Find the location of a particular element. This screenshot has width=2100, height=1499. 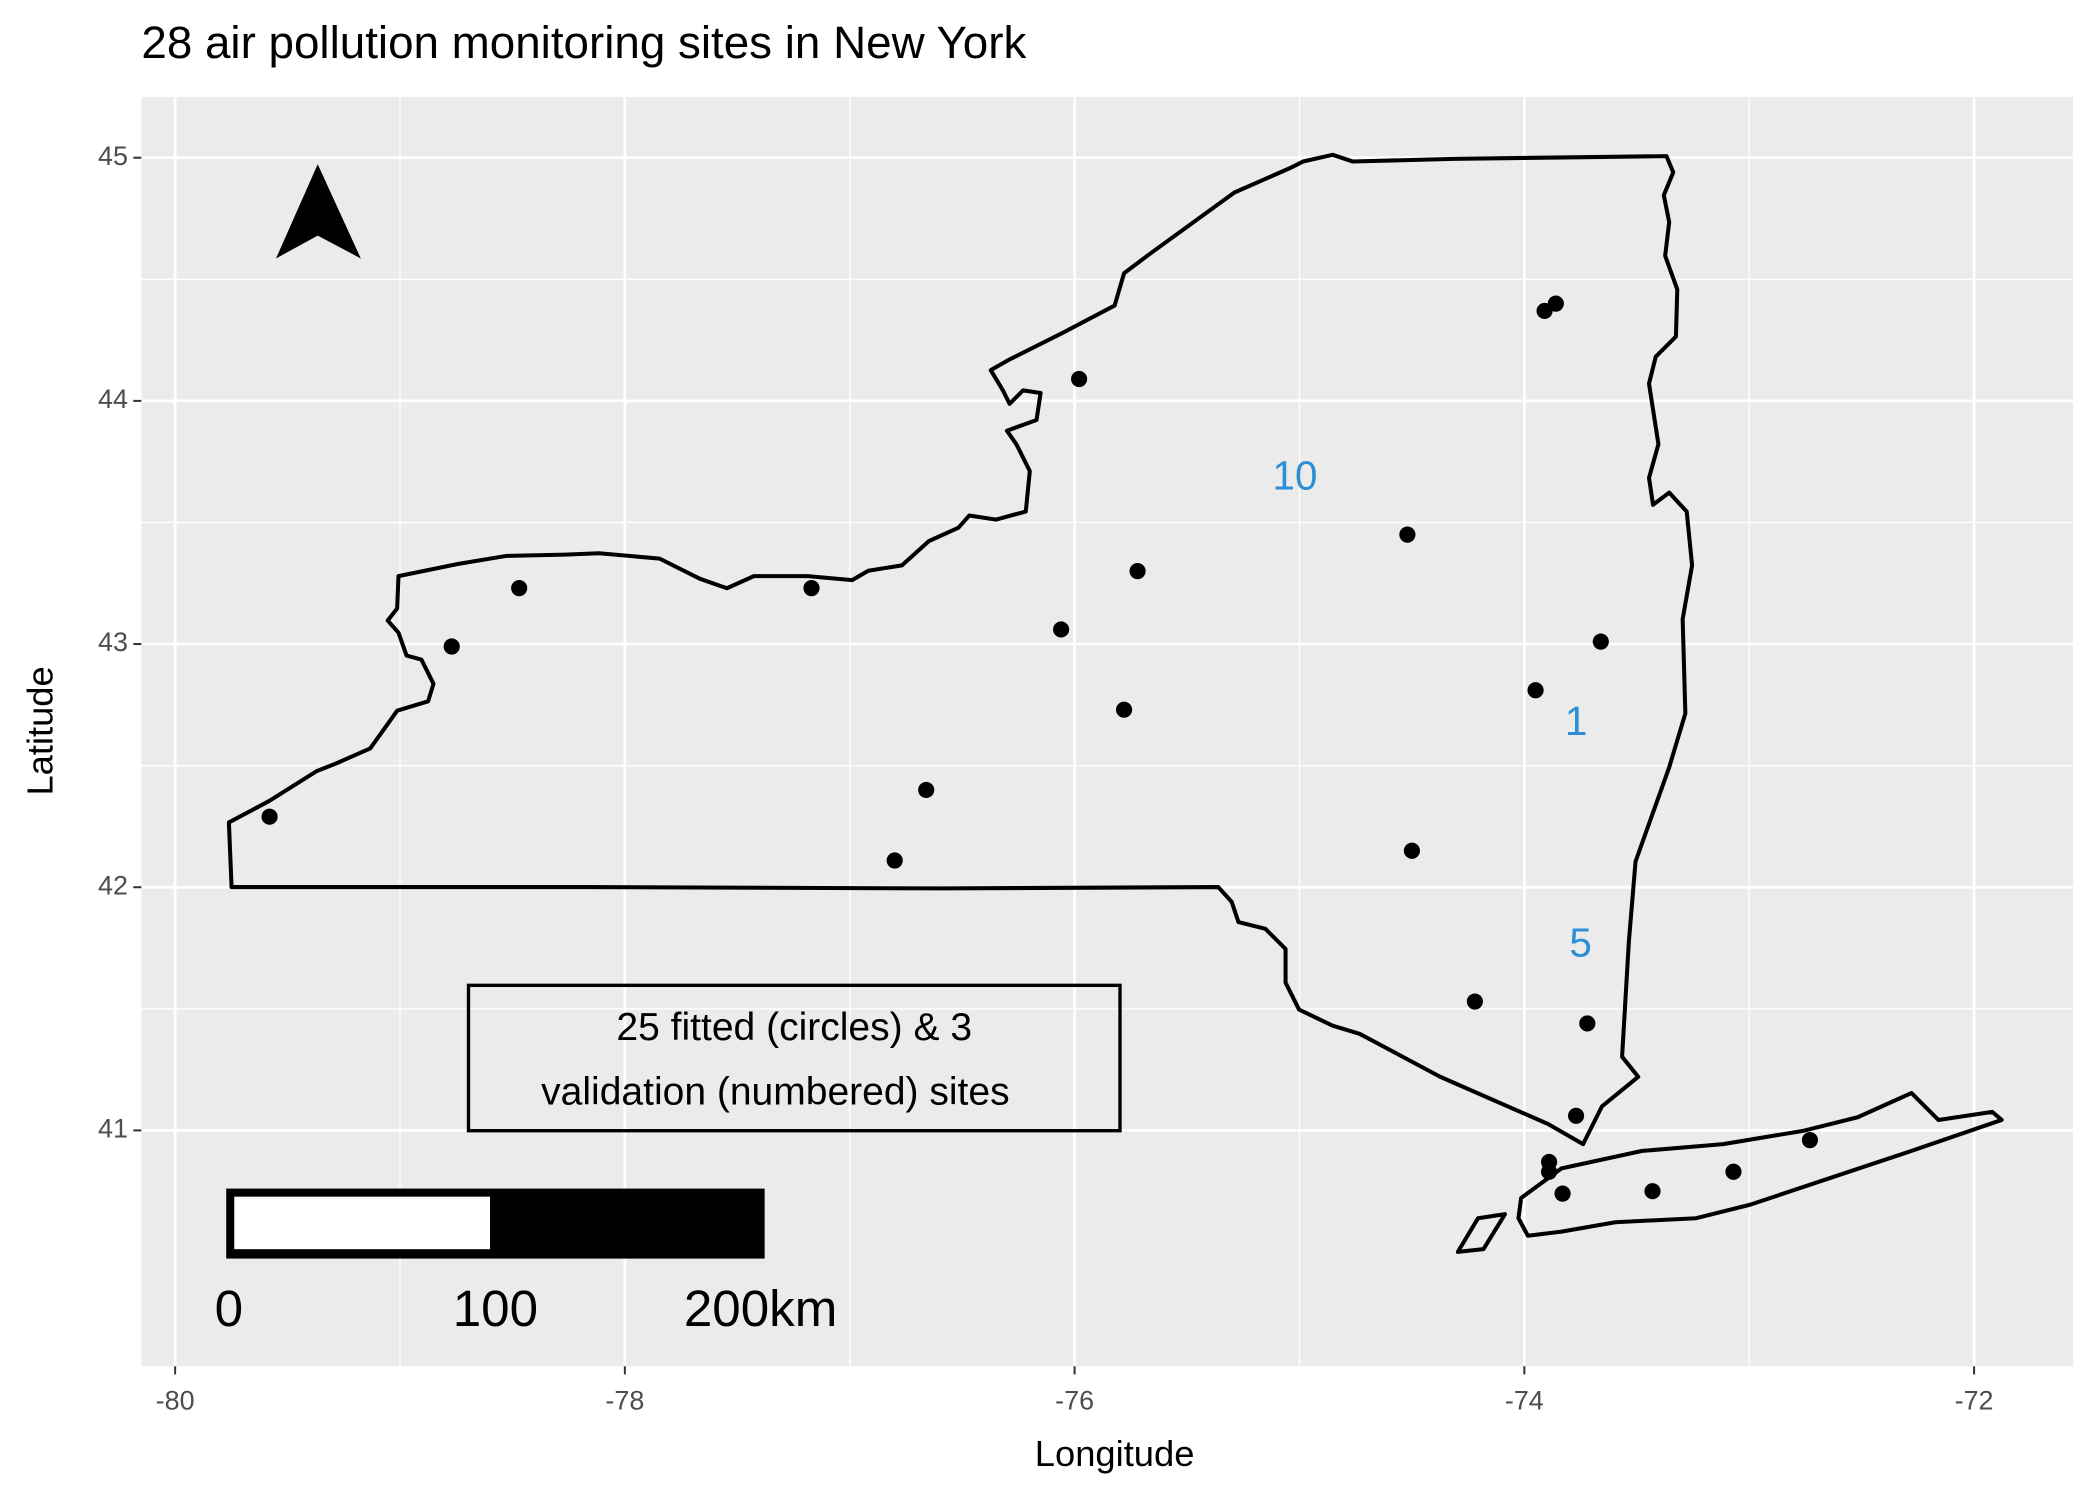

scale-label: 100 is located at coordinates (495, 1308).